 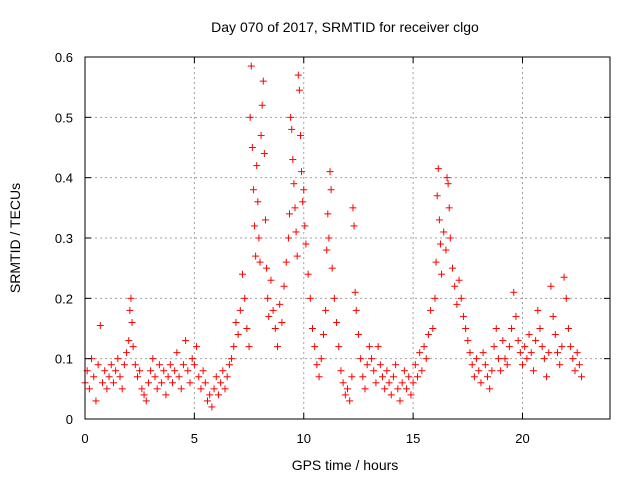 What do you see at coordinates (64, 359) in the screenshot?
I see `y-tick-label: 0.1` at bounding box center [64, 359].